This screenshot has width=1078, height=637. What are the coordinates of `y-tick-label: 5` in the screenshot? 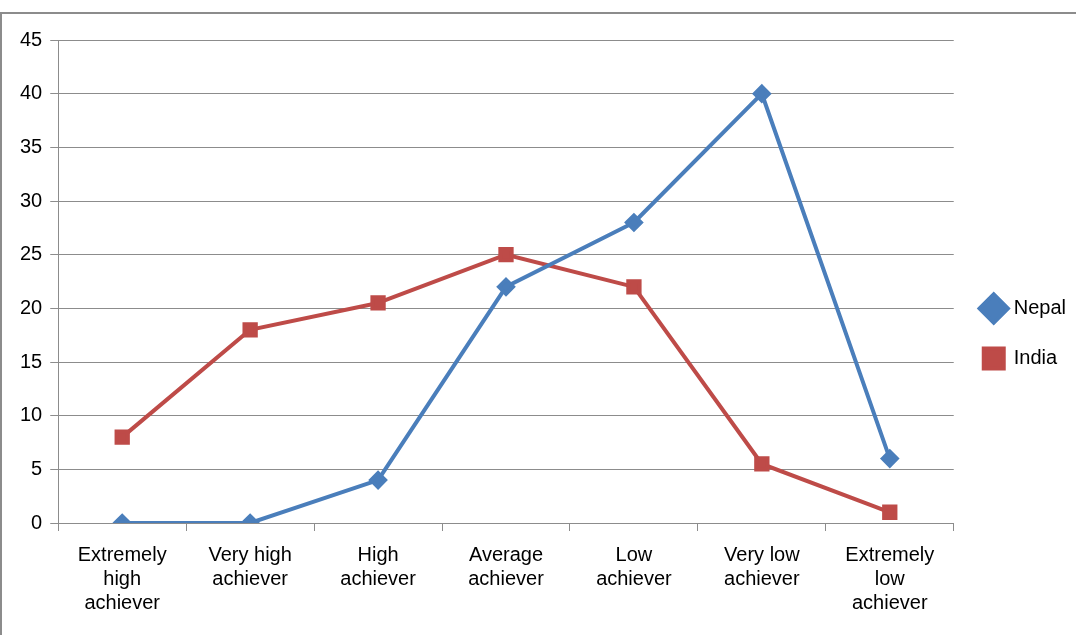 It's located at (37, 467).